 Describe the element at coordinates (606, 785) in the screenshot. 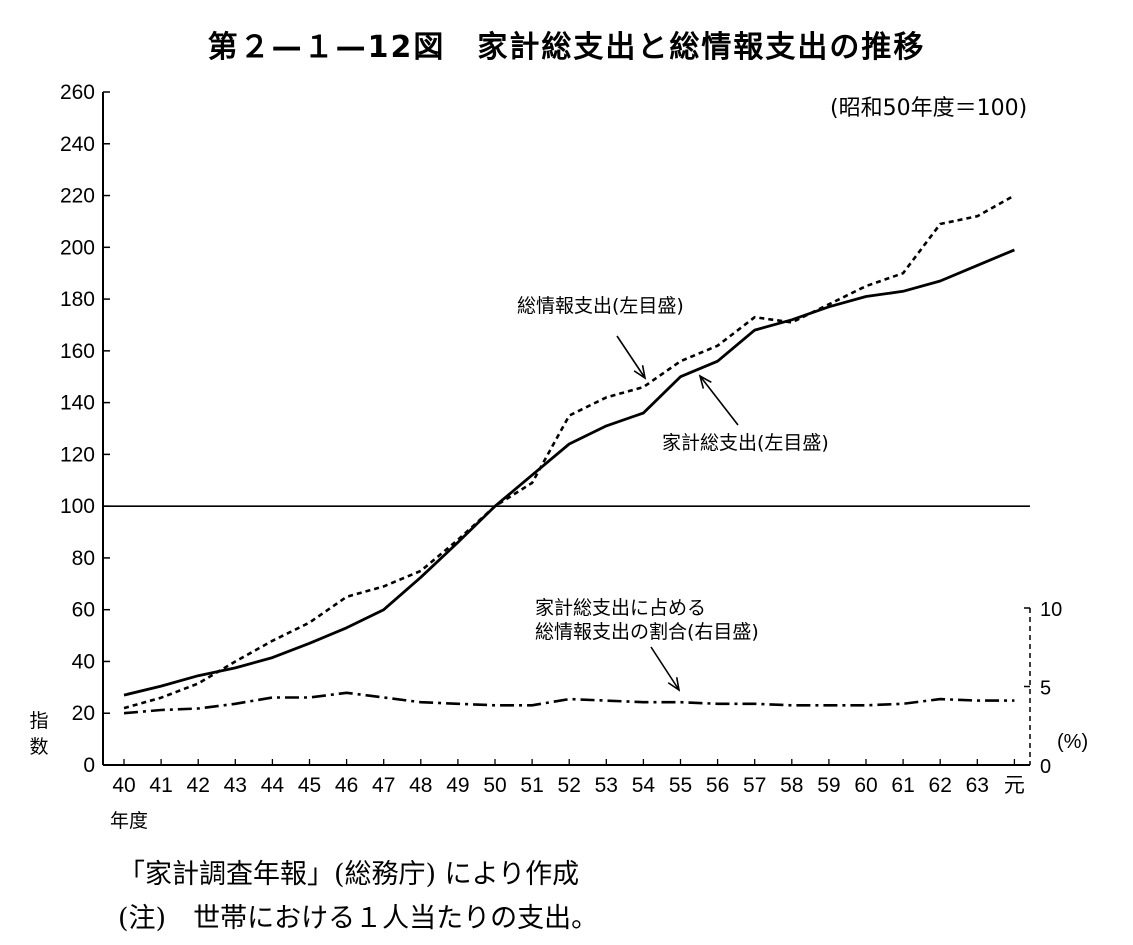

I see `x-tick-label: 53` at that location.